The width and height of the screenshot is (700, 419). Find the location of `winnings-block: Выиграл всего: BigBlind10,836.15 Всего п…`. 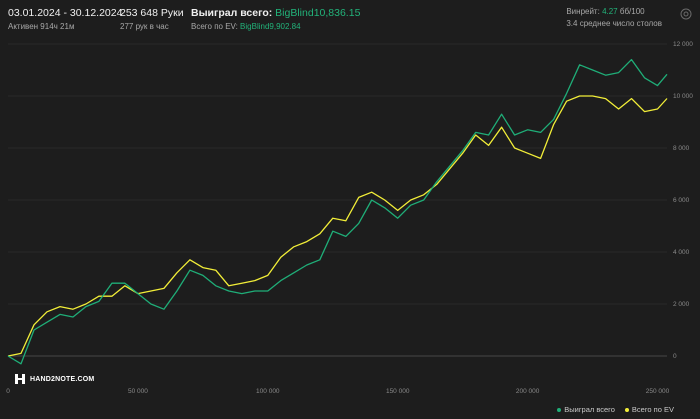

winnings-block: Выиграл всего: BigBlind10,836.15 Всего п… is located at coordinates (275, 19).